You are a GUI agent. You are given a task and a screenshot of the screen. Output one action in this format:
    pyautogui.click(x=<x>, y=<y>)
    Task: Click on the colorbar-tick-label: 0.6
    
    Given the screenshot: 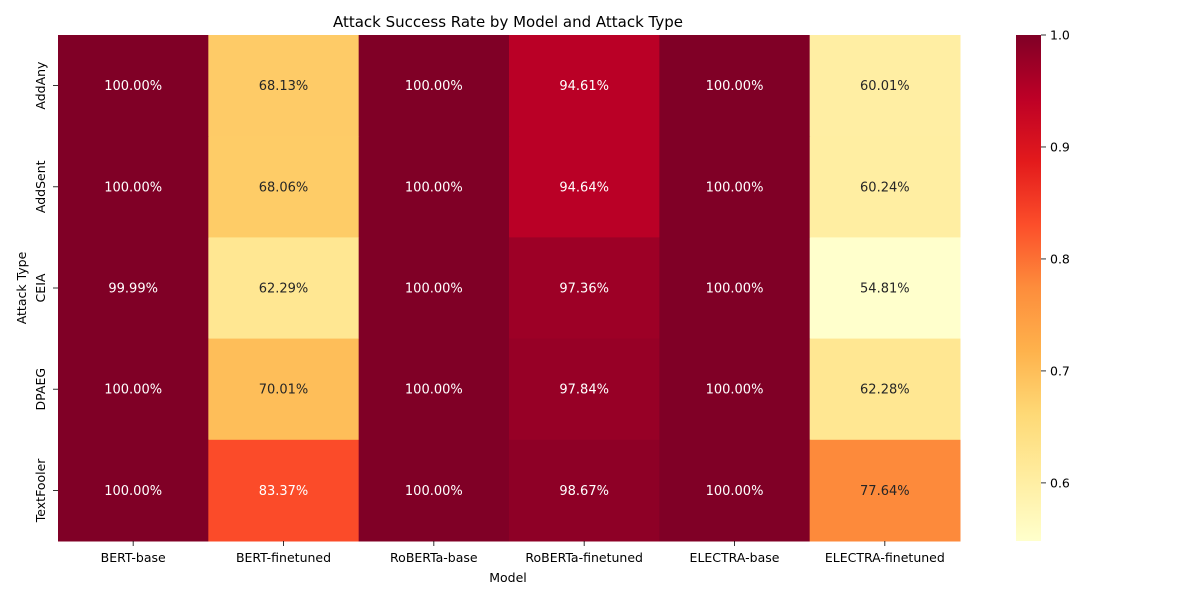 What is the action you would take?
    pyautogui.click(x=1060, y=482)
    